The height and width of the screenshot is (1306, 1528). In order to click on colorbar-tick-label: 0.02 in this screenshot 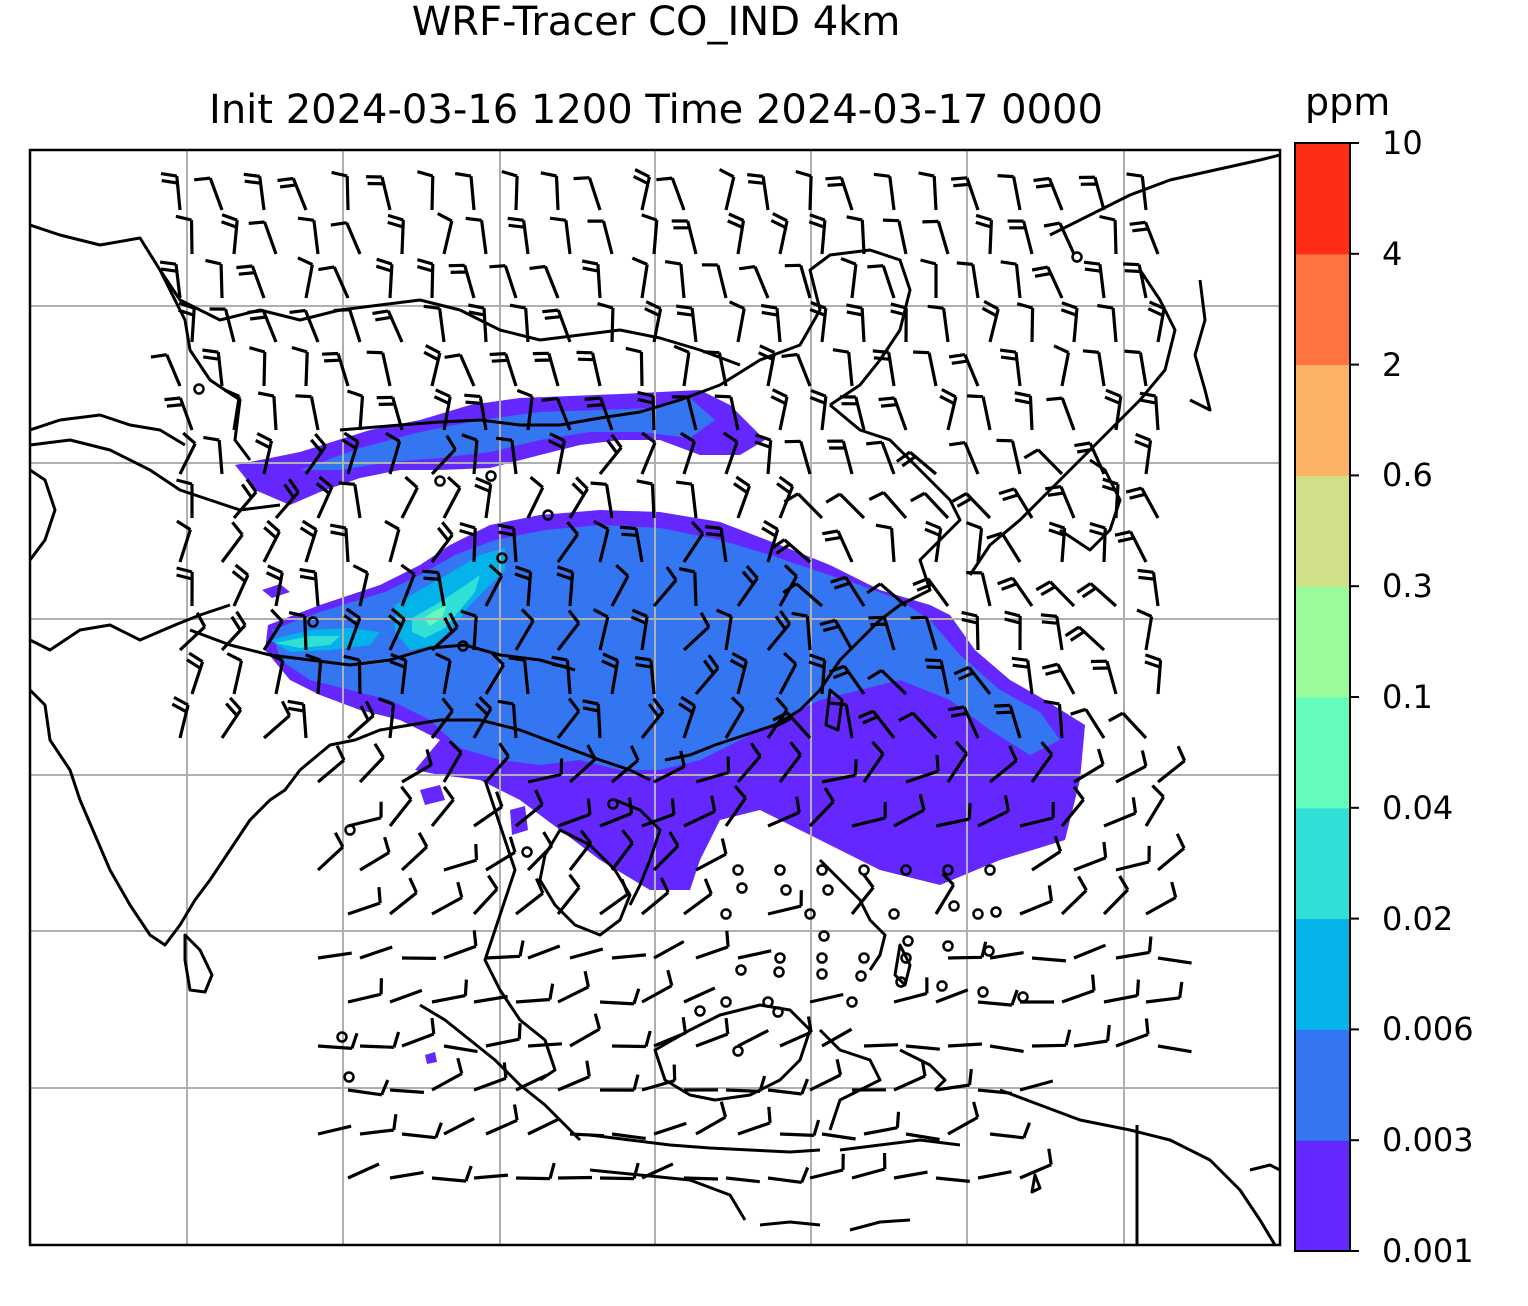, I will do `click(1418, 918)`.